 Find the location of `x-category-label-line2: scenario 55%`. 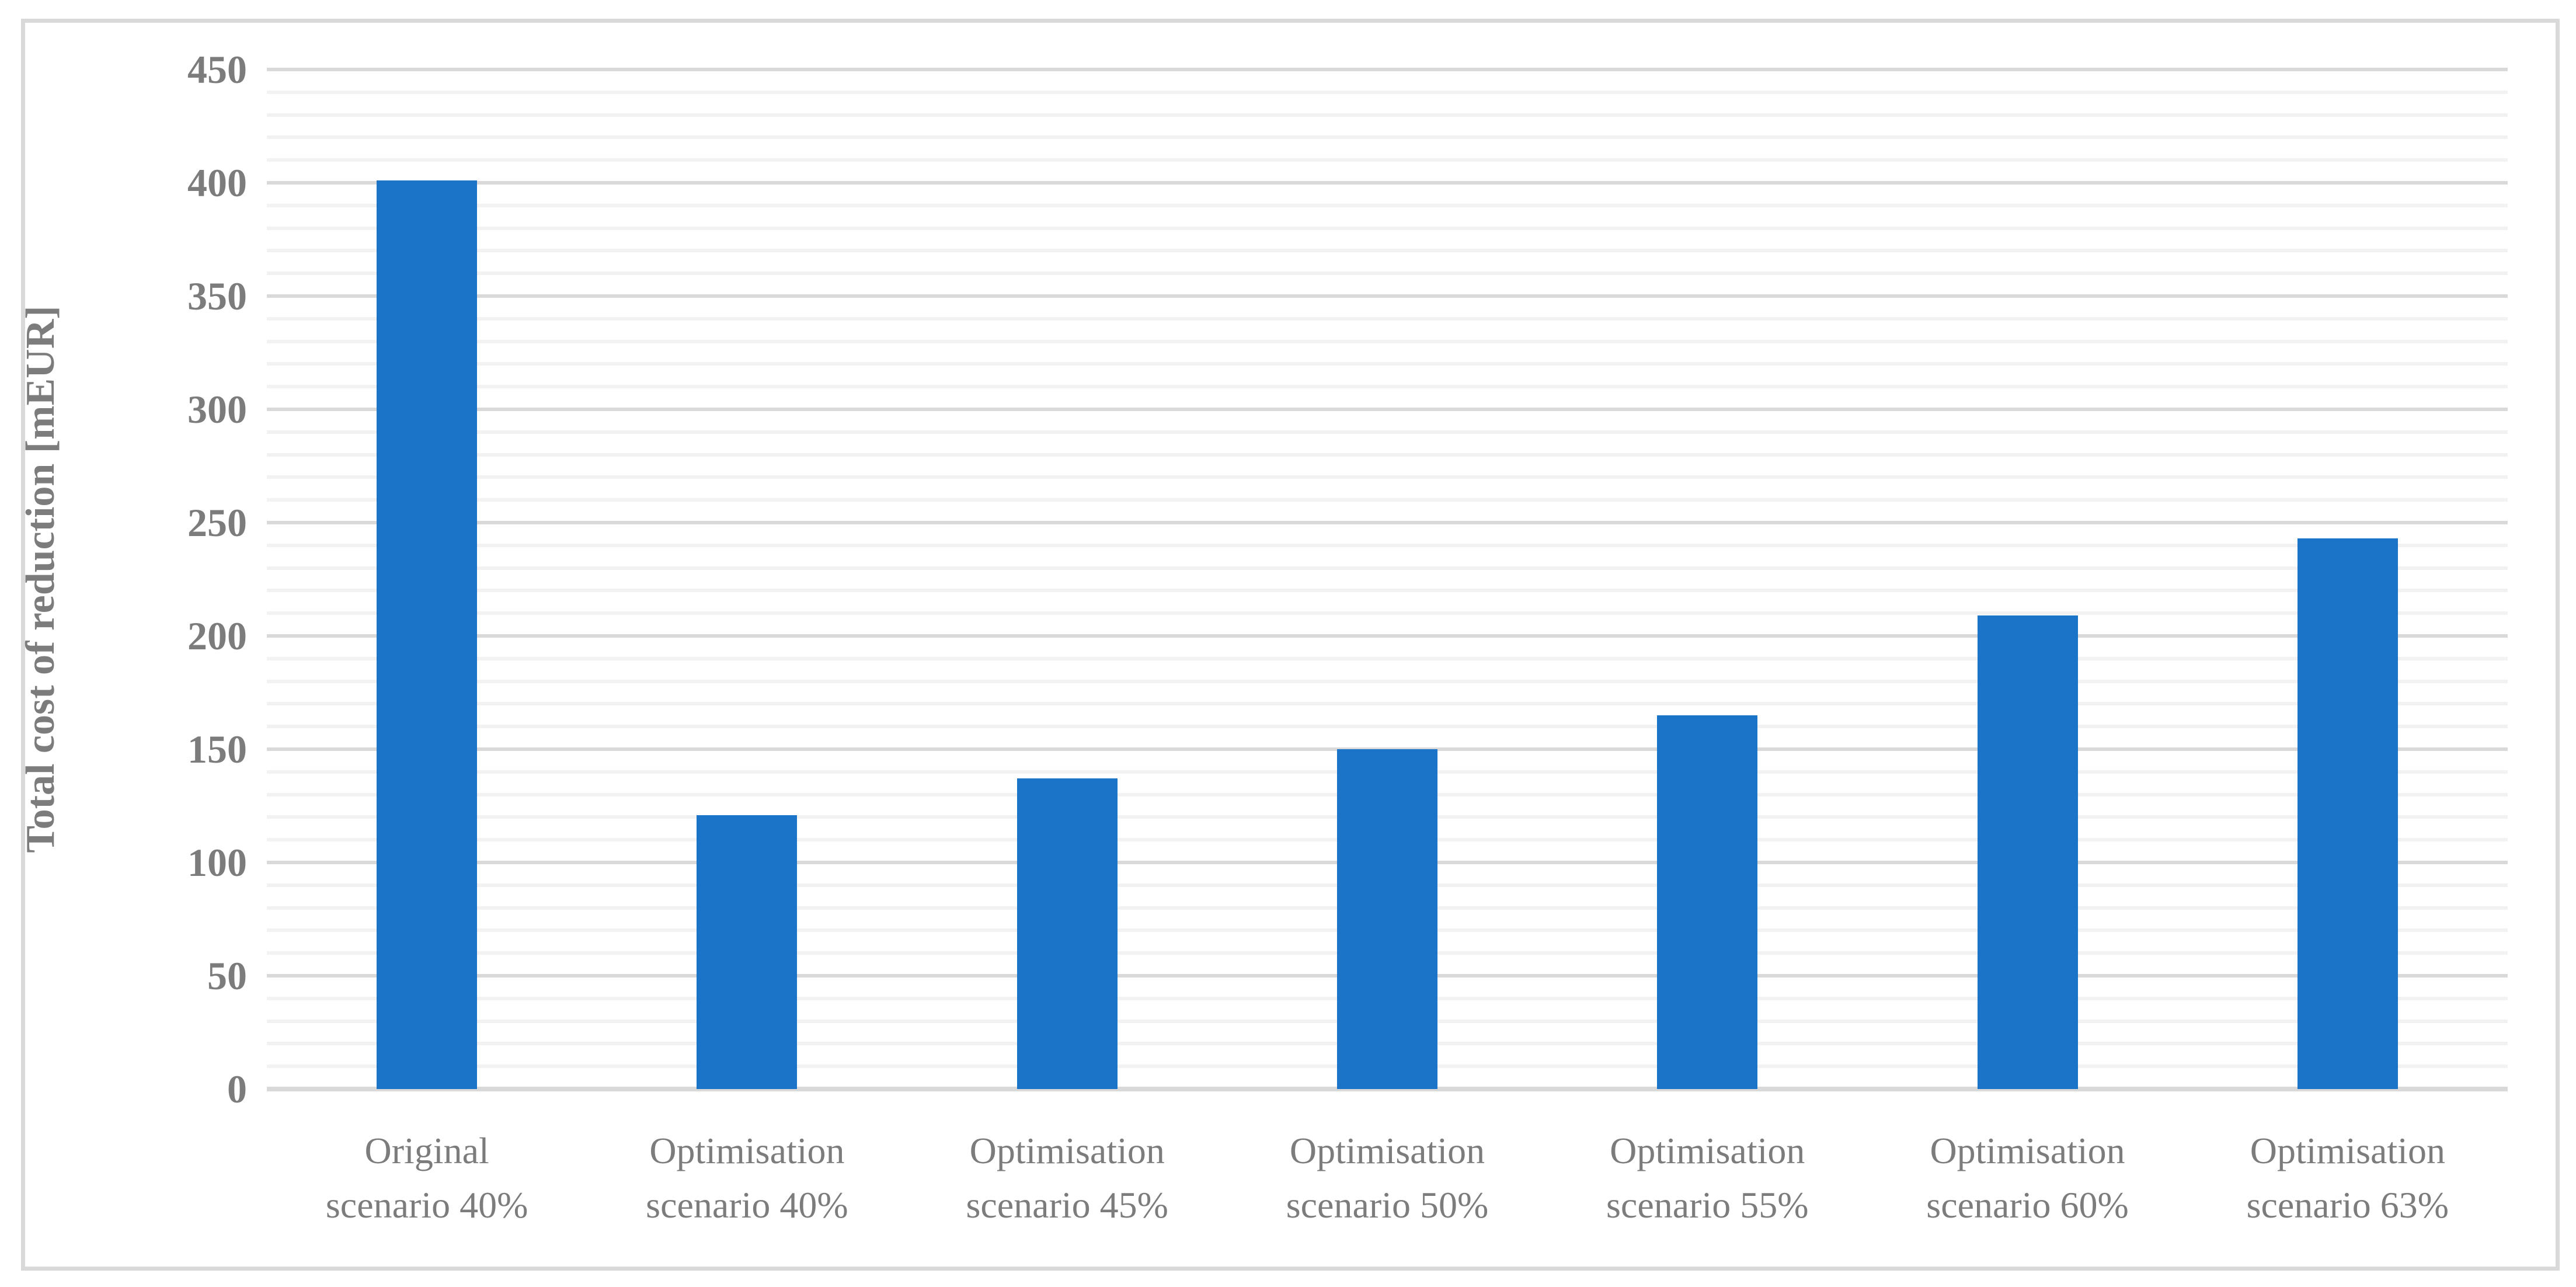

x-category-label-line2: scenario 55% is located at coordinates (1707, 1205).